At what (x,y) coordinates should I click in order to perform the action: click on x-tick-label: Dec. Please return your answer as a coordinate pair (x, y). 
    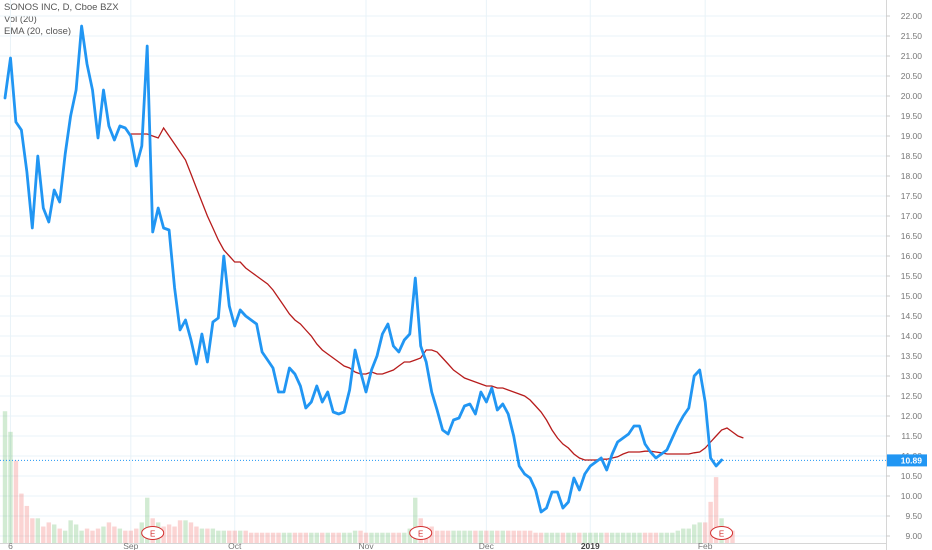
    Looking at the image, I should click on (487, 545).